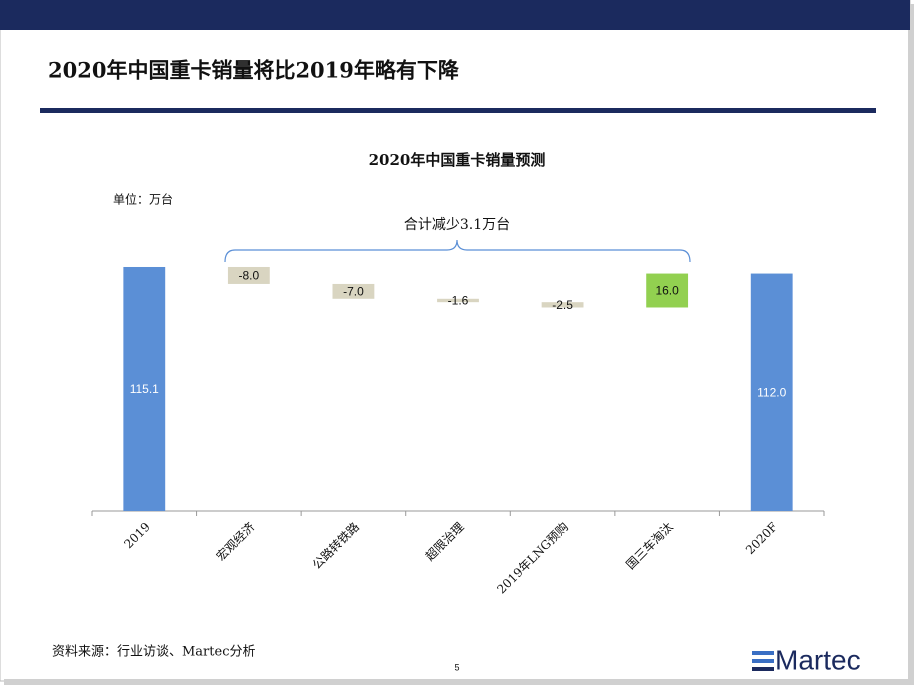  I want to click on value-label: -7.0, so click(353, 292).